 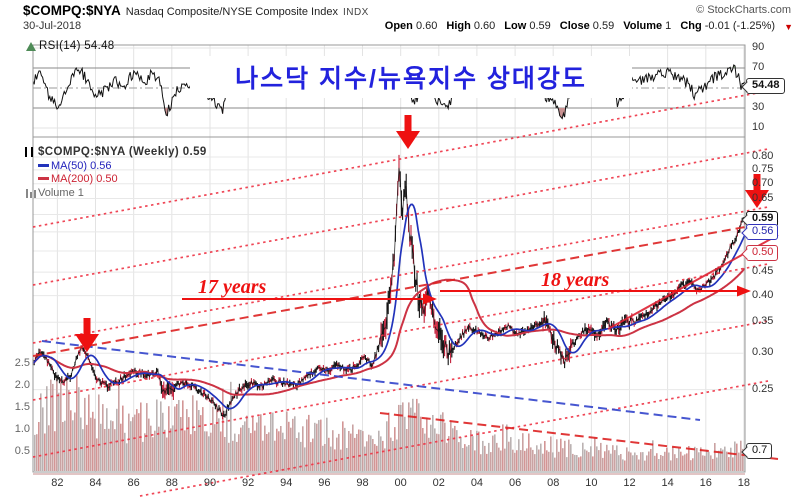 I want to click on x-axis-label: 10, so click(x=591, y=483).